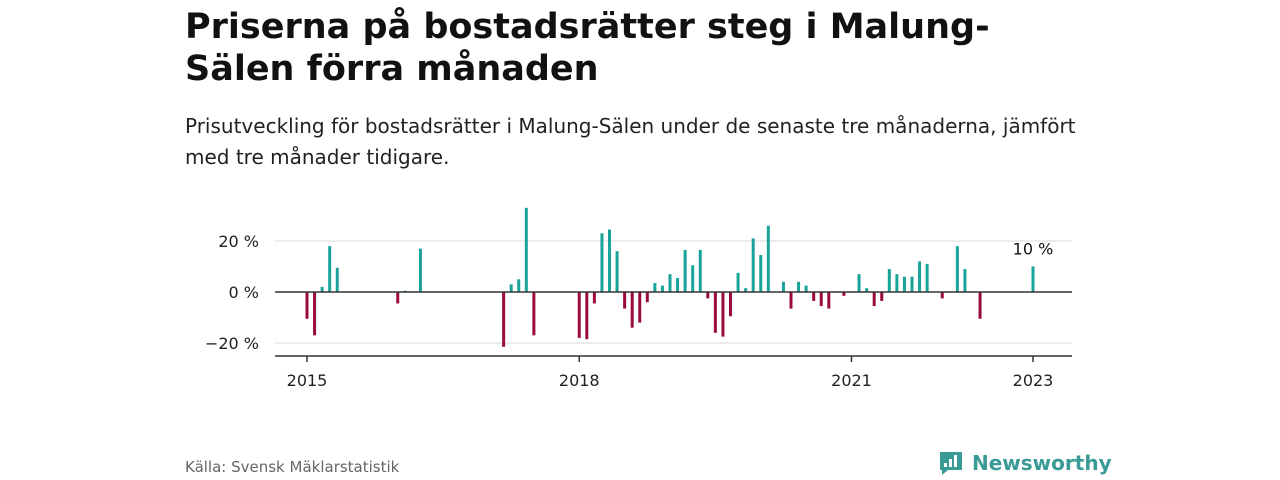 This screenshot has height=480, width=1280. I want to click on y-tick-label: 0 %, so click(244, 292).